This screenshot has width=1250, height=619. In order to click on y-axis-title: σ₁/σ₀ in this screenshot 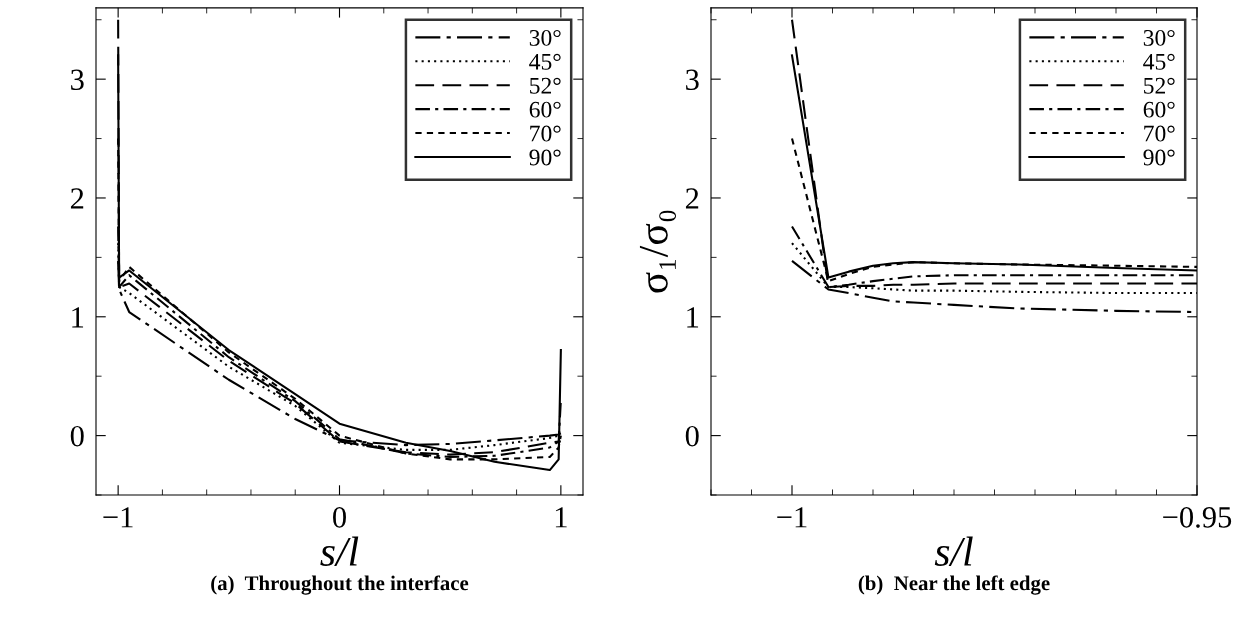, I will do `click(658, 251)`.